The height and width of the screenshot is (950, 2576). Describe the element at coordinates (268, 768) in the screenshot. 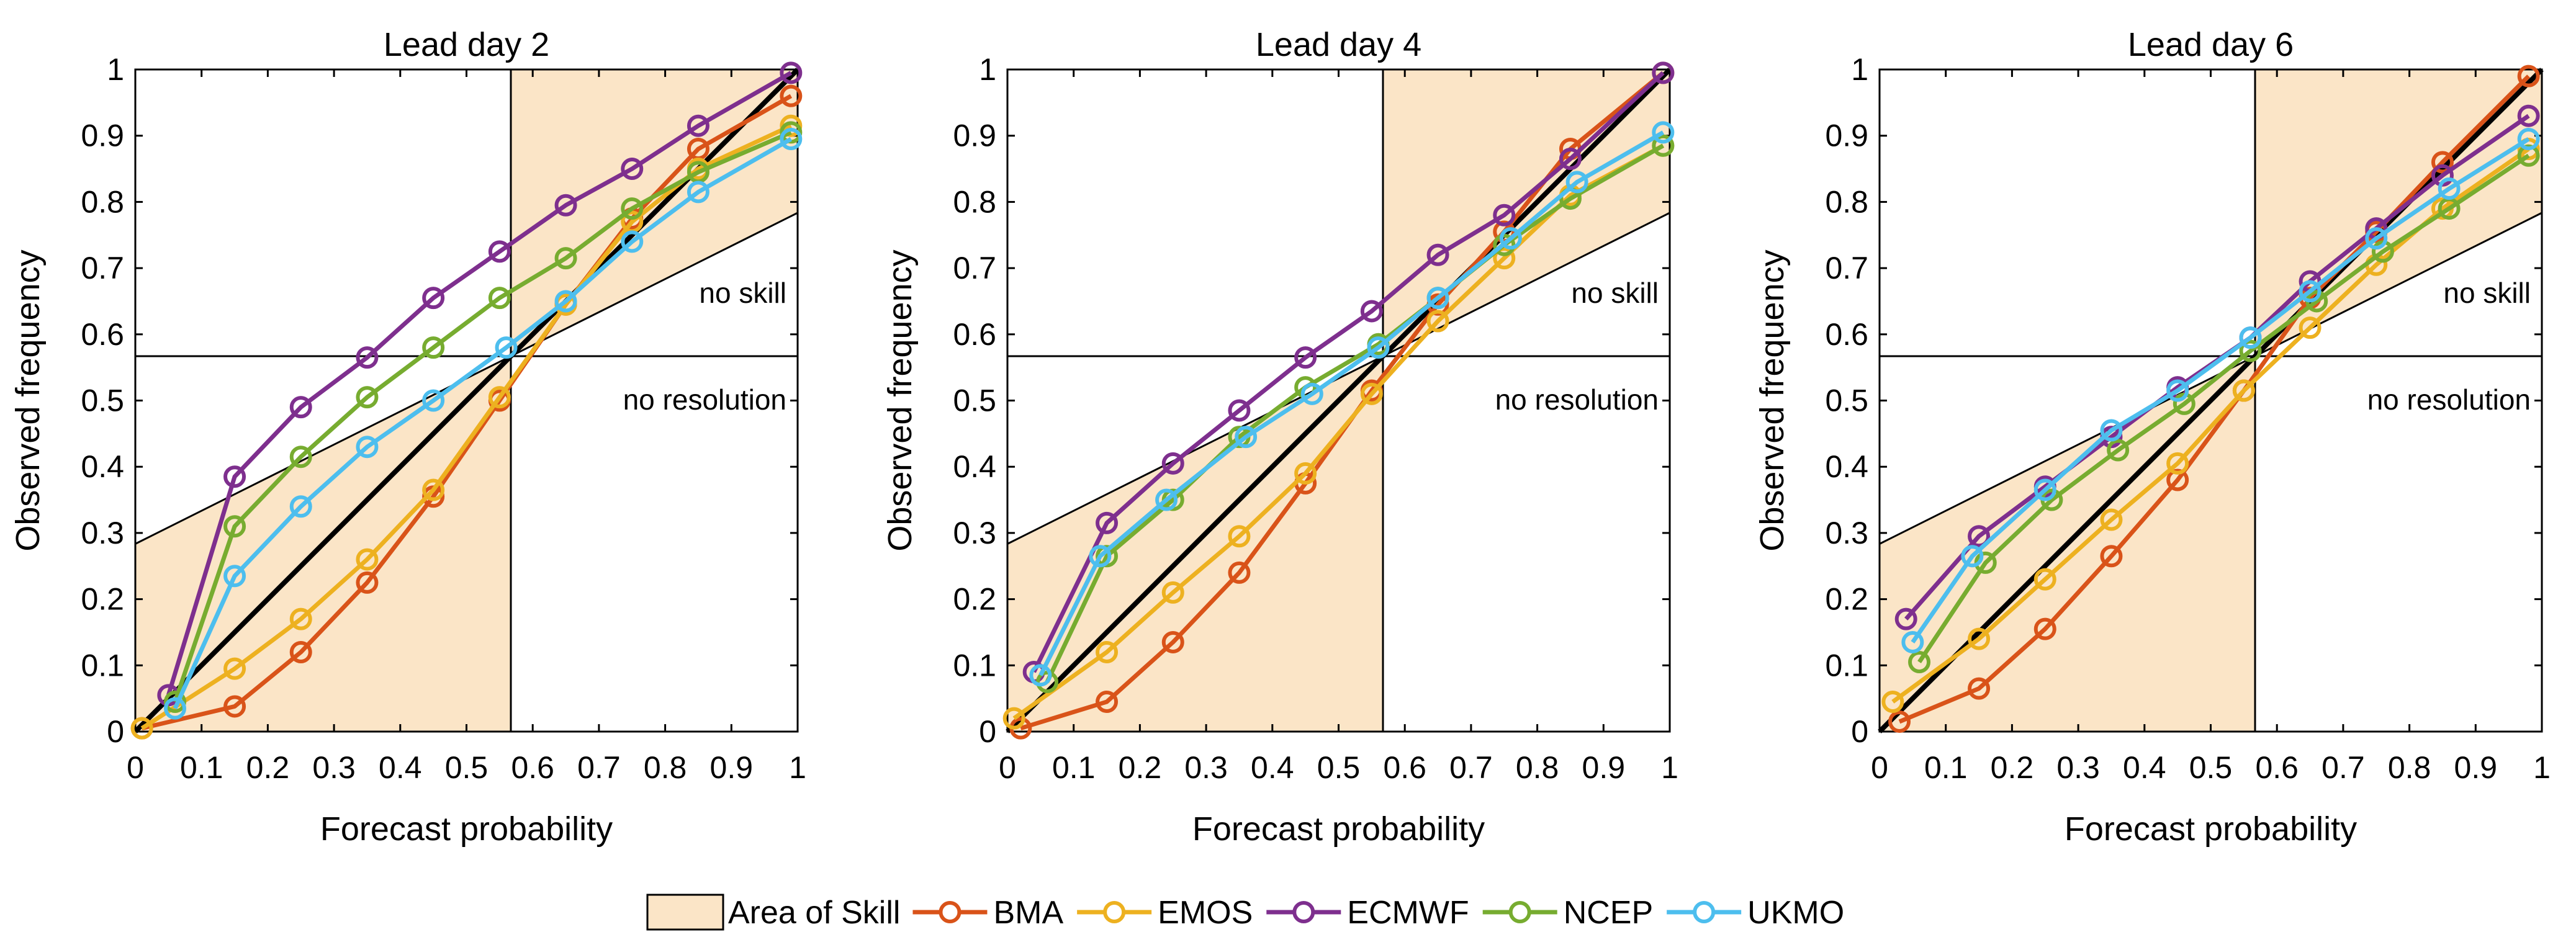

I see `x-tick-label: 0.2` at that location.